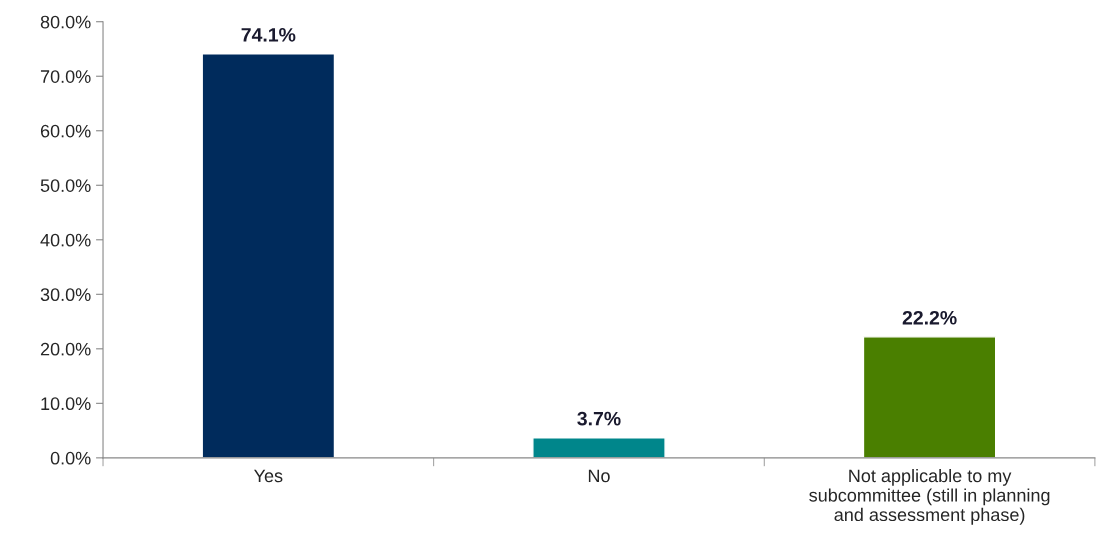 This screenshot has height=557, width=1096. What do you see at coordinates (66, 404) in the screenshot?
I see `y-tick-label: 10.0%` at bounding box center [66, 404].